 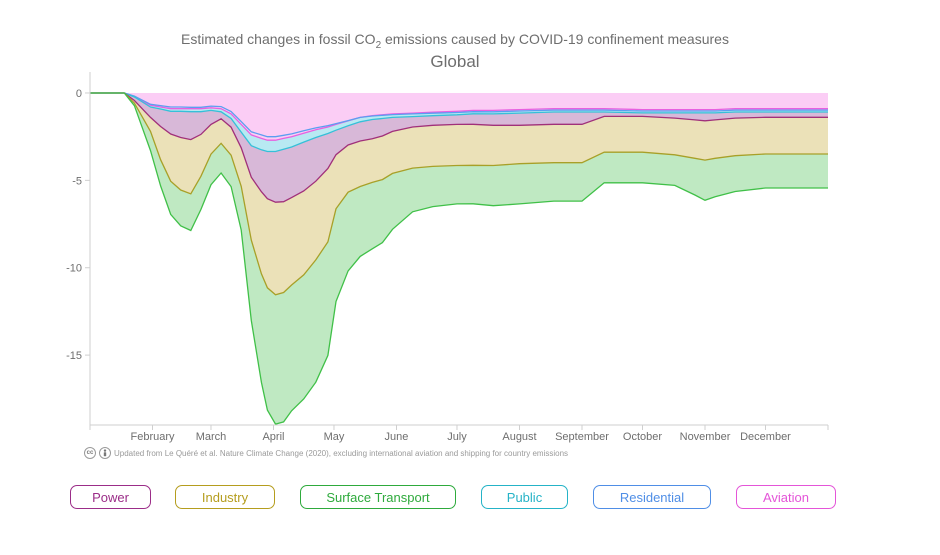 I want to click on y-tick-label: -10, so click(x=74, y=269).